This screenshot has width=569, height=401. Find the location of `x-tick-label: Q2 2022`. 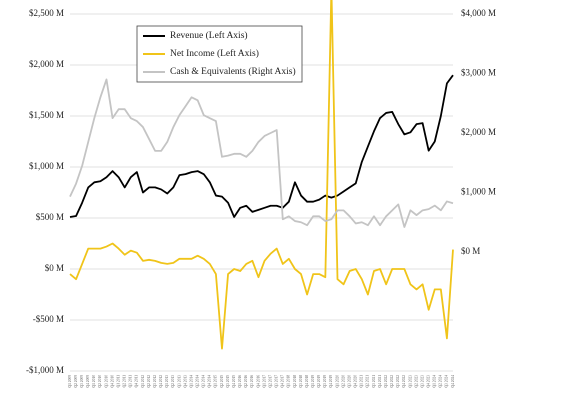

x-tick-label: Q2 2022 is located at coordinates (392, 381).